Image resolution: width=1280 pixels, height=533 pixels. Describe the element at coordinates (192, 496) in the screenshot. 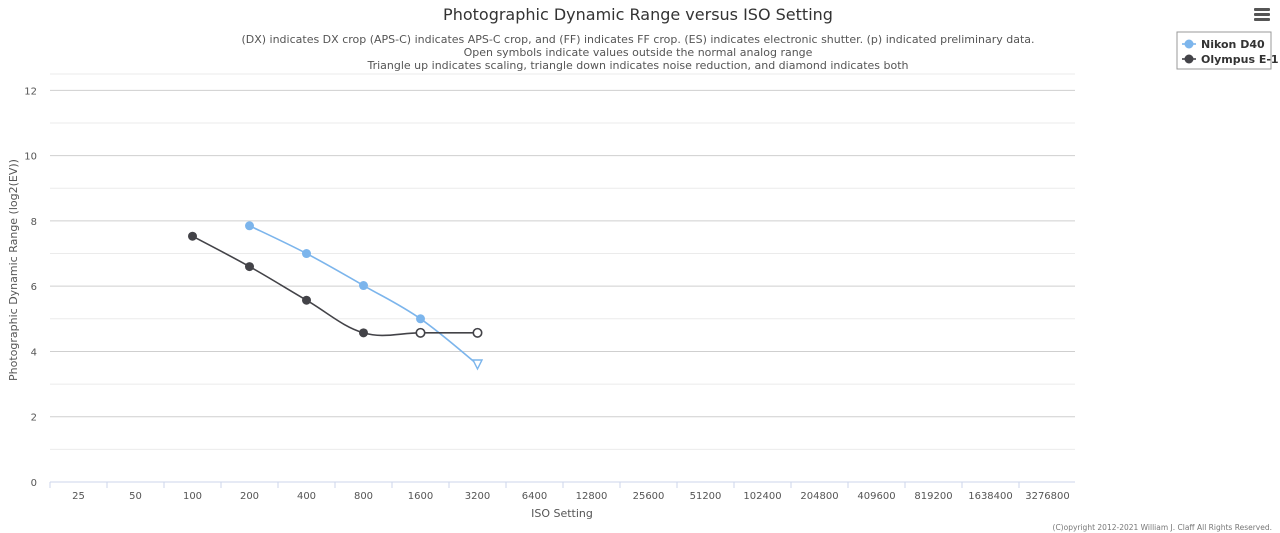

I see `x-tick-label: 100` at that location.